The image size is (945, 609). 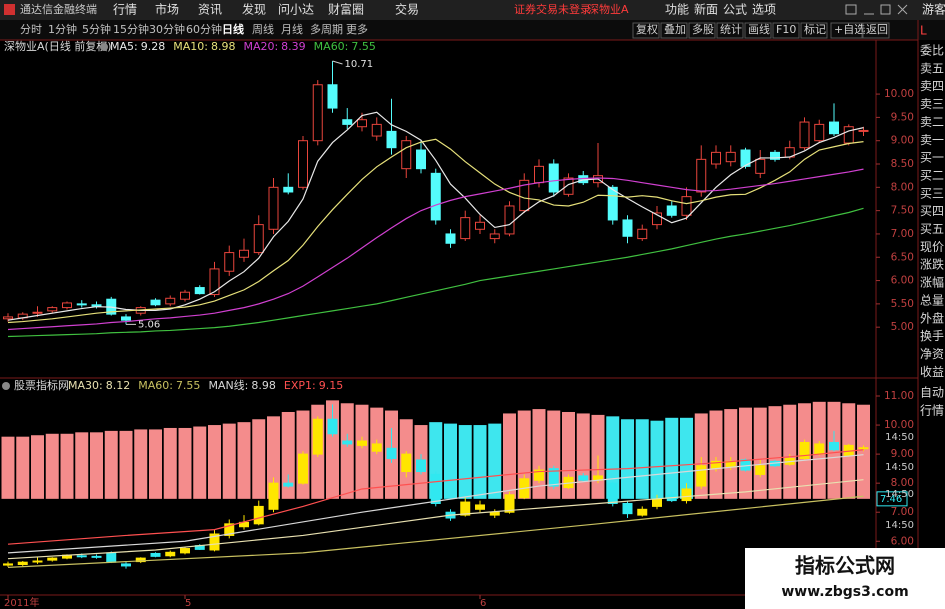 I want to click on menu-item: 问小达, so click(x=296, y=10).